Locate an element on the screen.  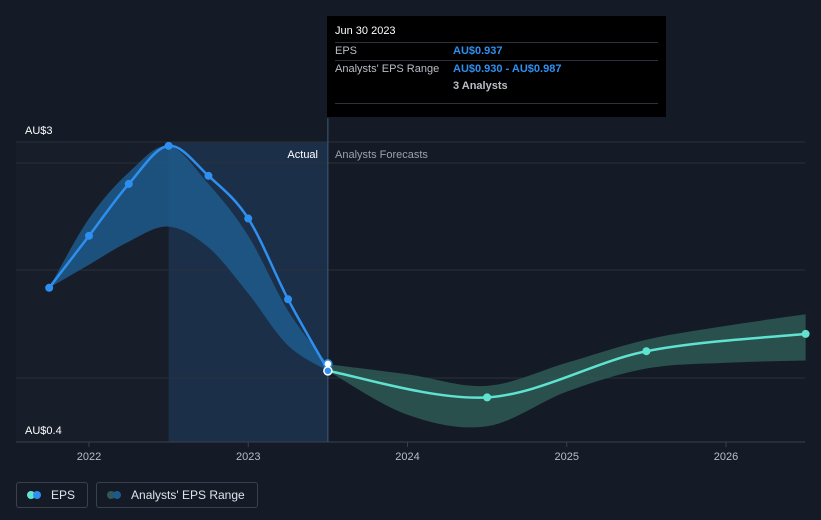
tooltip-eps-value: AU$0.937 is located at coordinates (478, 51).